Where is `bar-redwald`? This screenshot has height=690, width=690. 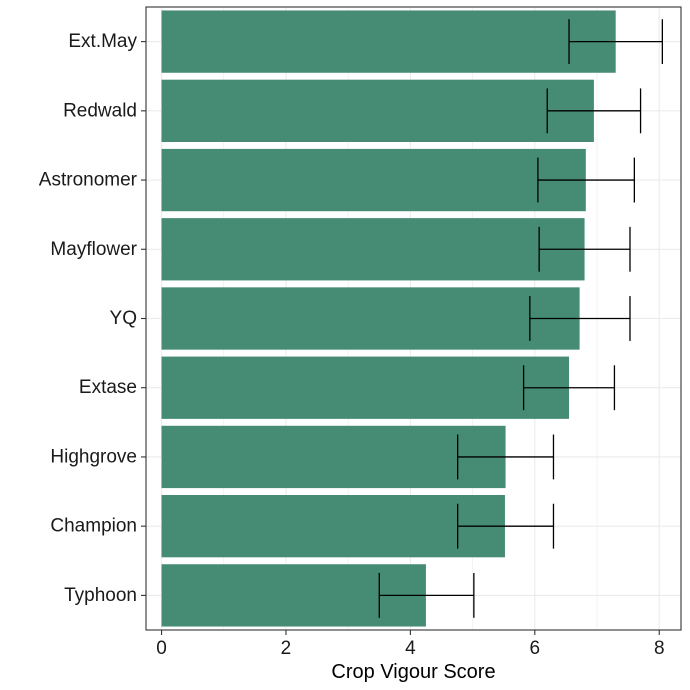 bar-redwald is located at coordinates (377, 110).